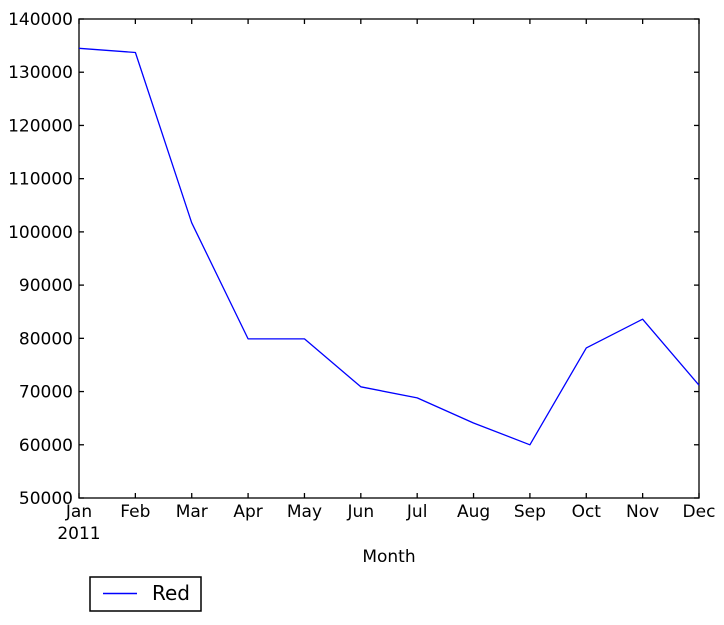 Image resolution: width=724 pixels, height=625 pixels. What do you see at coordinates (171, 593) in the screenshot?
I see `legend-series-label: Red` at bounding box center [171, 593].